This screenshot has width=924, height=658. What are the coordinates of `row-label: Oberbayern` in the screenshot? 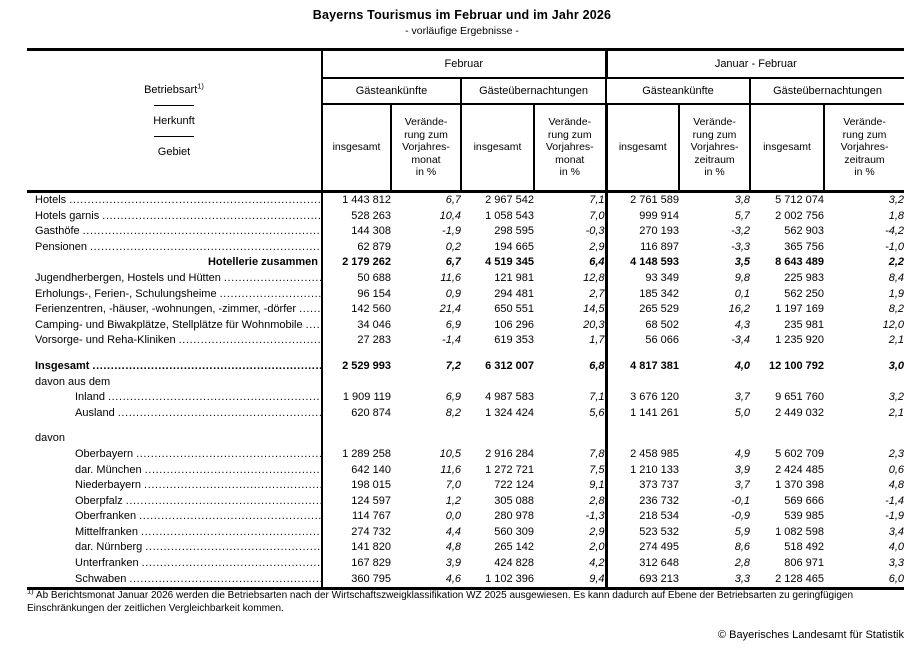 It's located at (104, 453).